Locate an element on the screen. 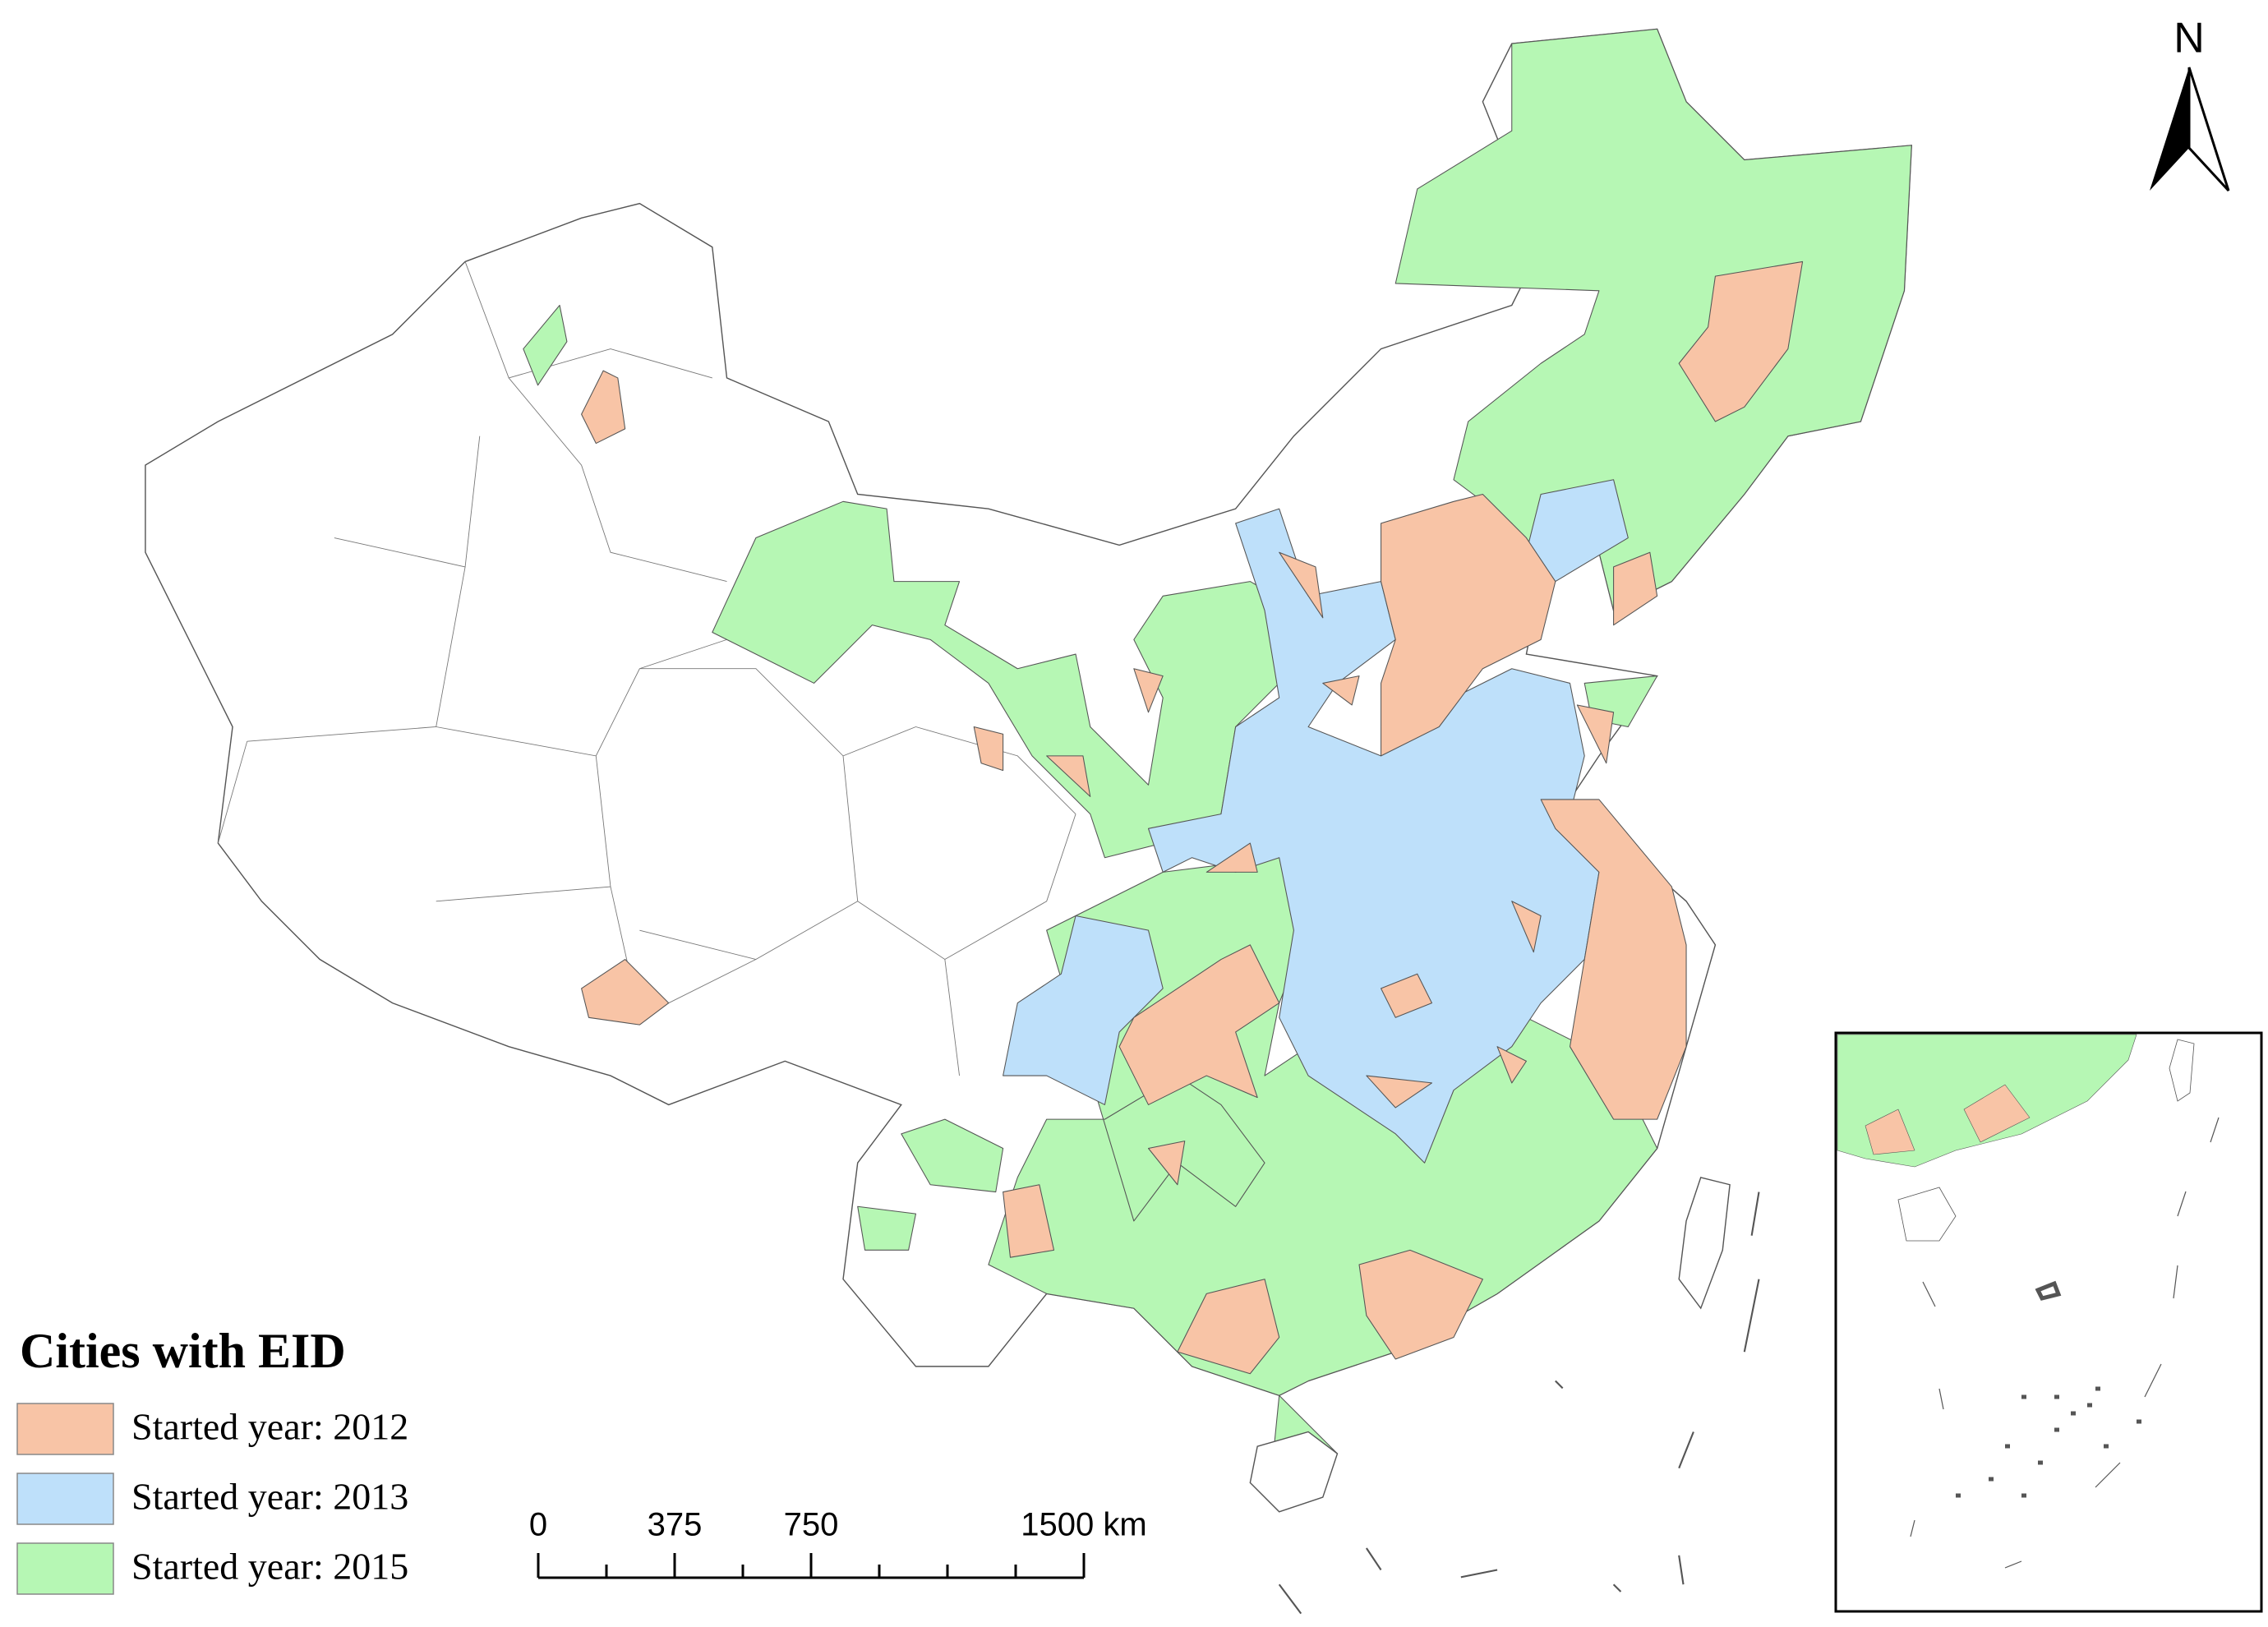 Image resolution: width=2268 pixels, height=1627 pixels. legend-title: Cities with EID is located at coordinates (183, 1351).